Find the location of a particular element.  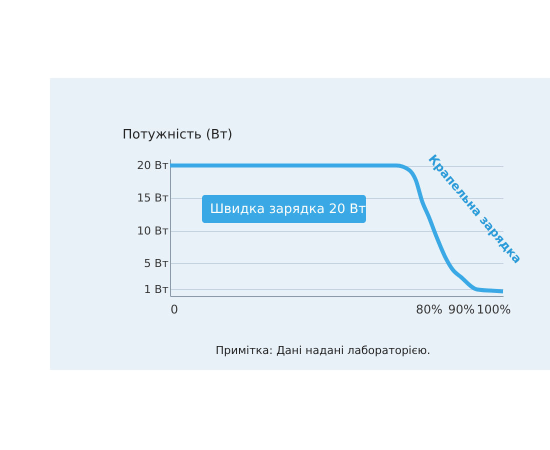

annotation: Швидка зарядка 20 Вт is located at coordinates (288, 209).